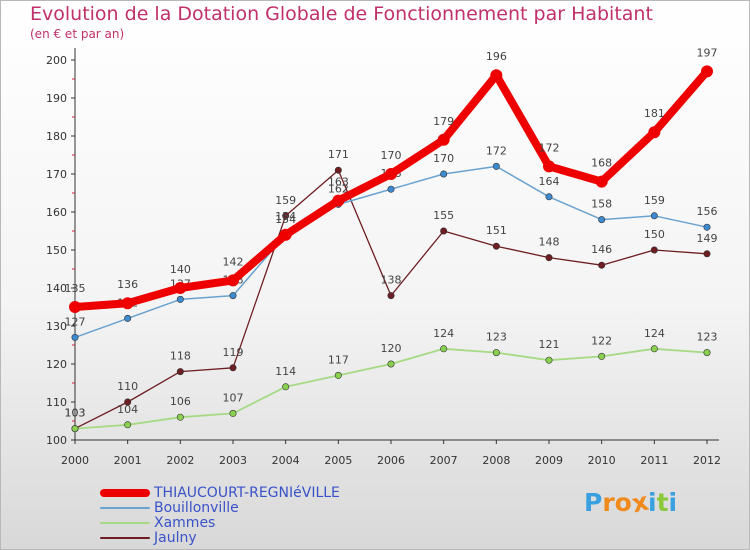 The height and width of the screenshot is (550, 750). Describe the element at coordinates (56, 60) in the screenshot. I see `y-tick-label: 200` at that location.